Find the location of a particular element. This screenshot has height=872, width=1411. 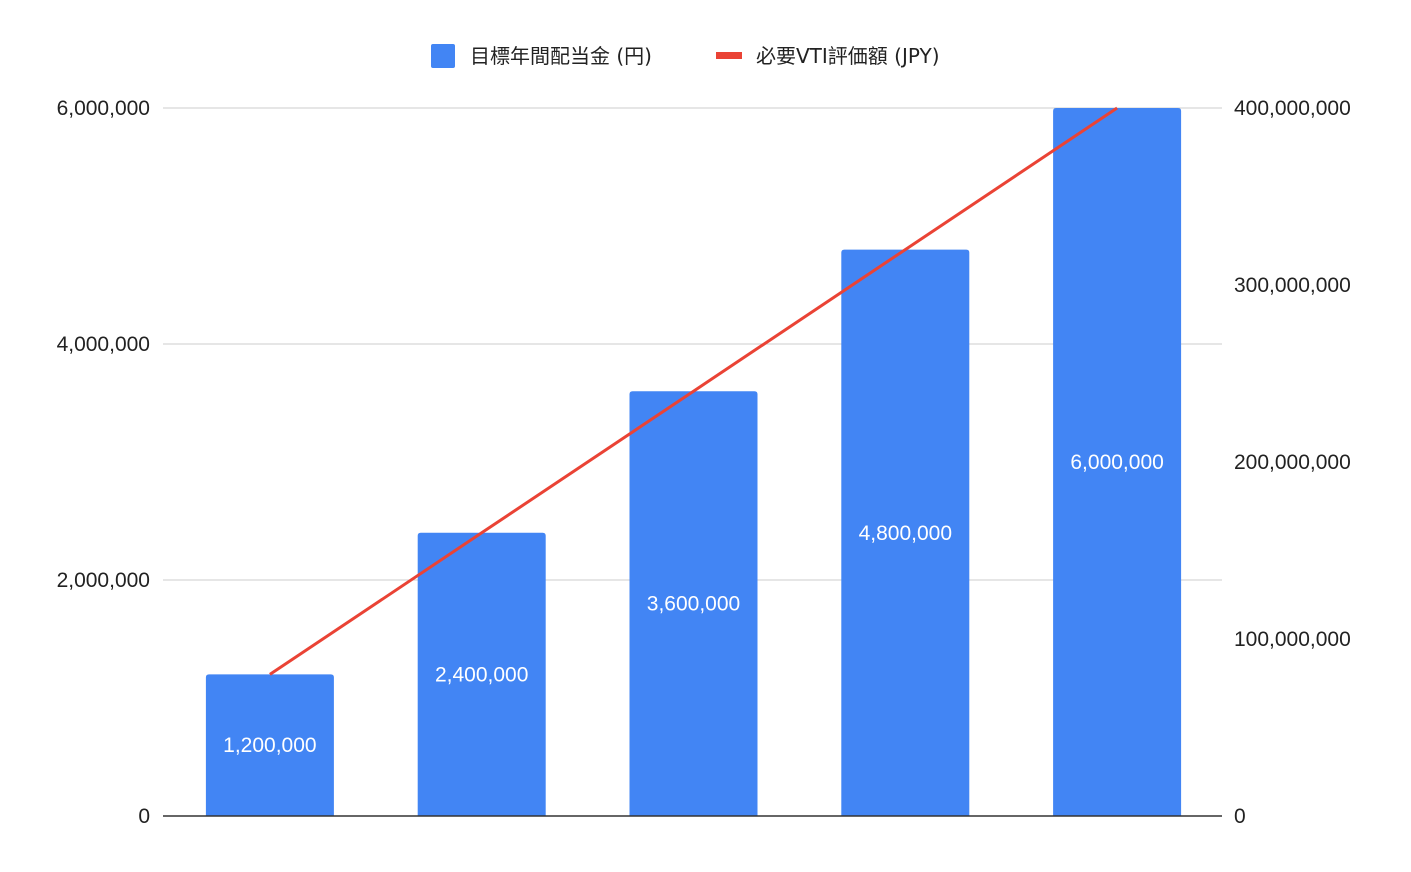

right-tick-label: 200,000,000 is located at coordinates (1292, 462).